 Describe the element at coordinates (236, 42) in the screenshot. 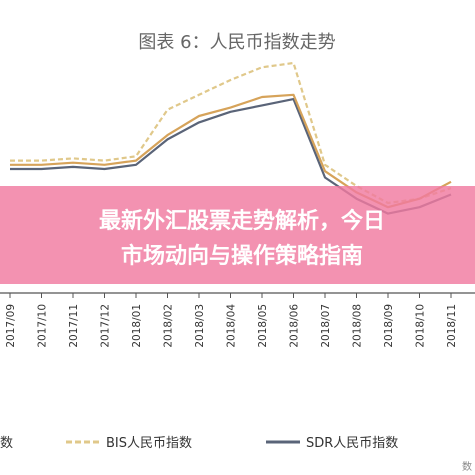

I see `chart-title: 图表 6：人民币指数走势` at that location.